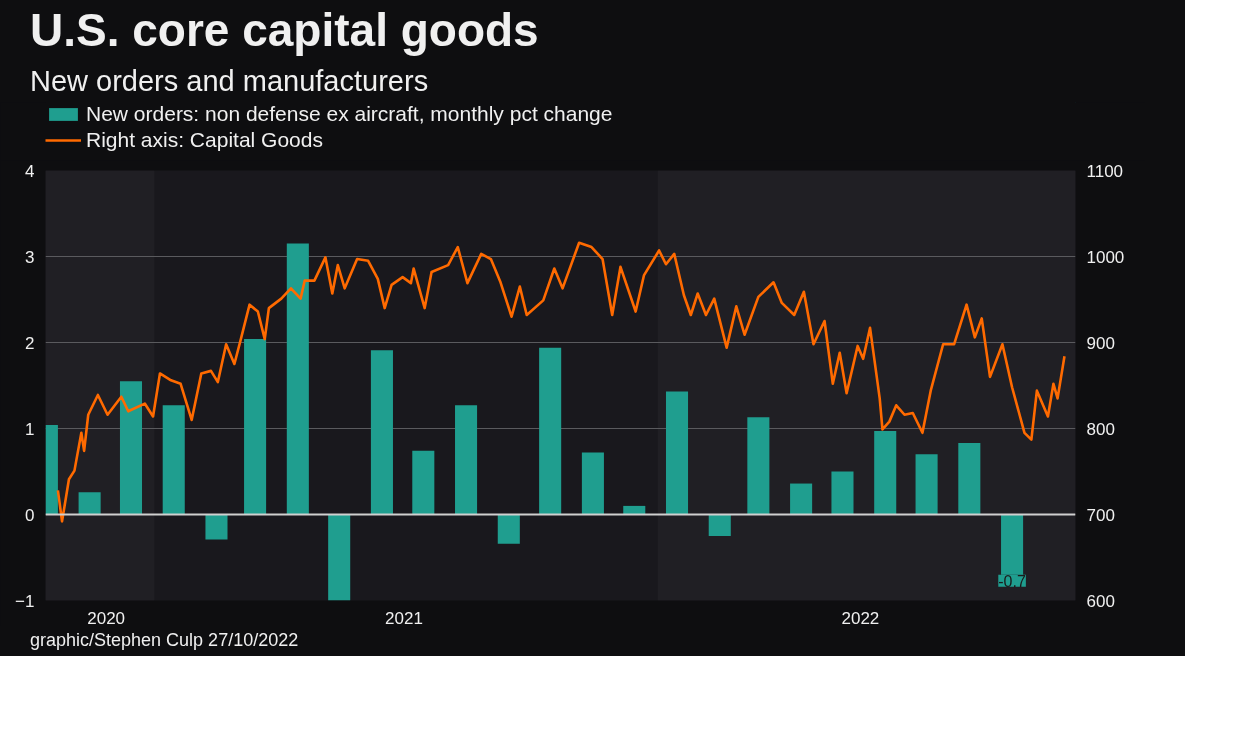 The width and height of the screenshot is (1258, 749). What do you see at coordinates (1100, 343) in the screenshot?
I see `y2-tick-label: 900` at bounding box center [1100, 343].